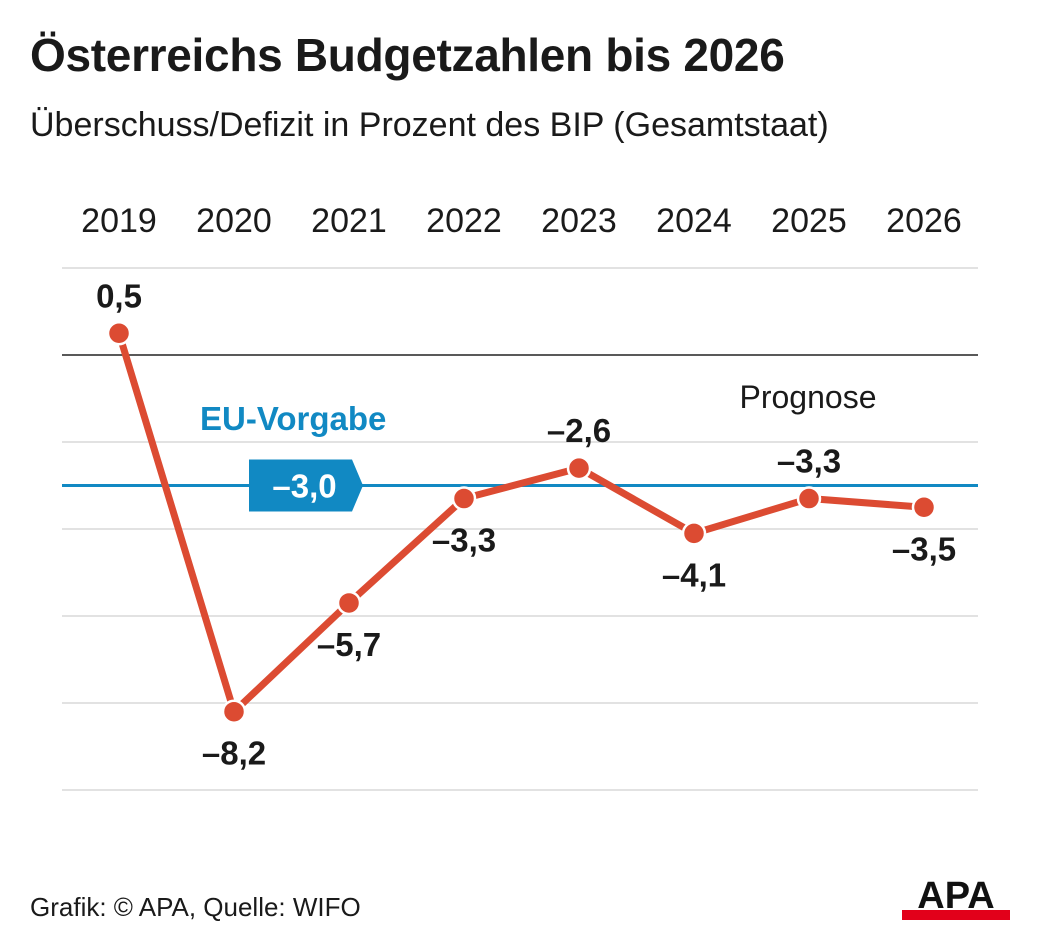 Image resolution: width=1041 pixels, height=946 pixels. Describe the element at coordinates (407, 55) in the screenshot. I see `chart-title: Österreichs Budgetzahlen bis 2026` at that location.